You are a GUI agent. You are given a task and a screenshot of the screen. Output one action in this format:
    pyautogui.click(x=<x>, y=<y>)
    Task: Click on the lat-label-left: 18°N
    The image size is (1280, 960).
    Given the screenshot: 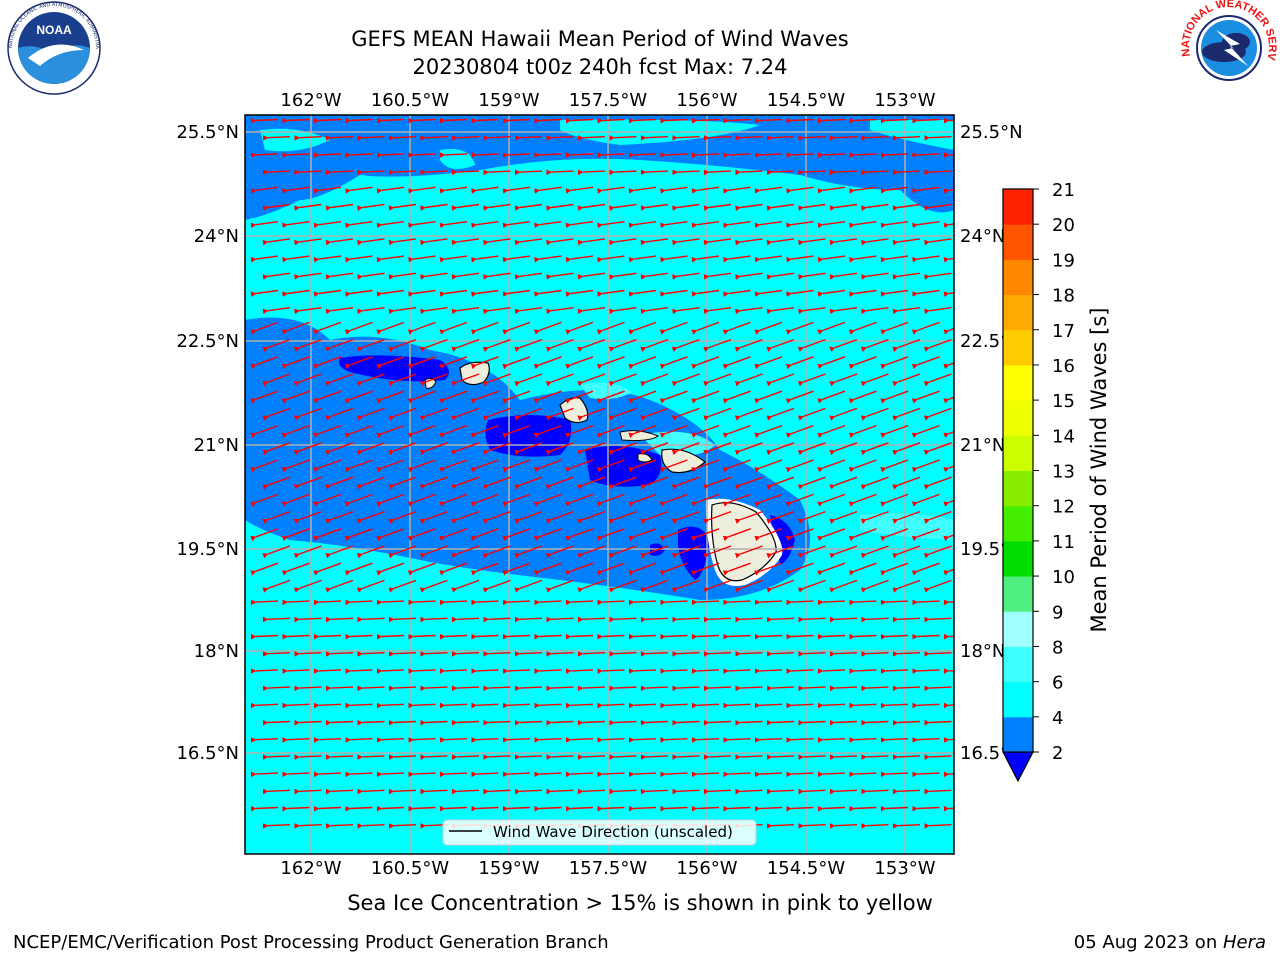 What is the action you would take?
    pyautogui.click(x=216, y=651)
    